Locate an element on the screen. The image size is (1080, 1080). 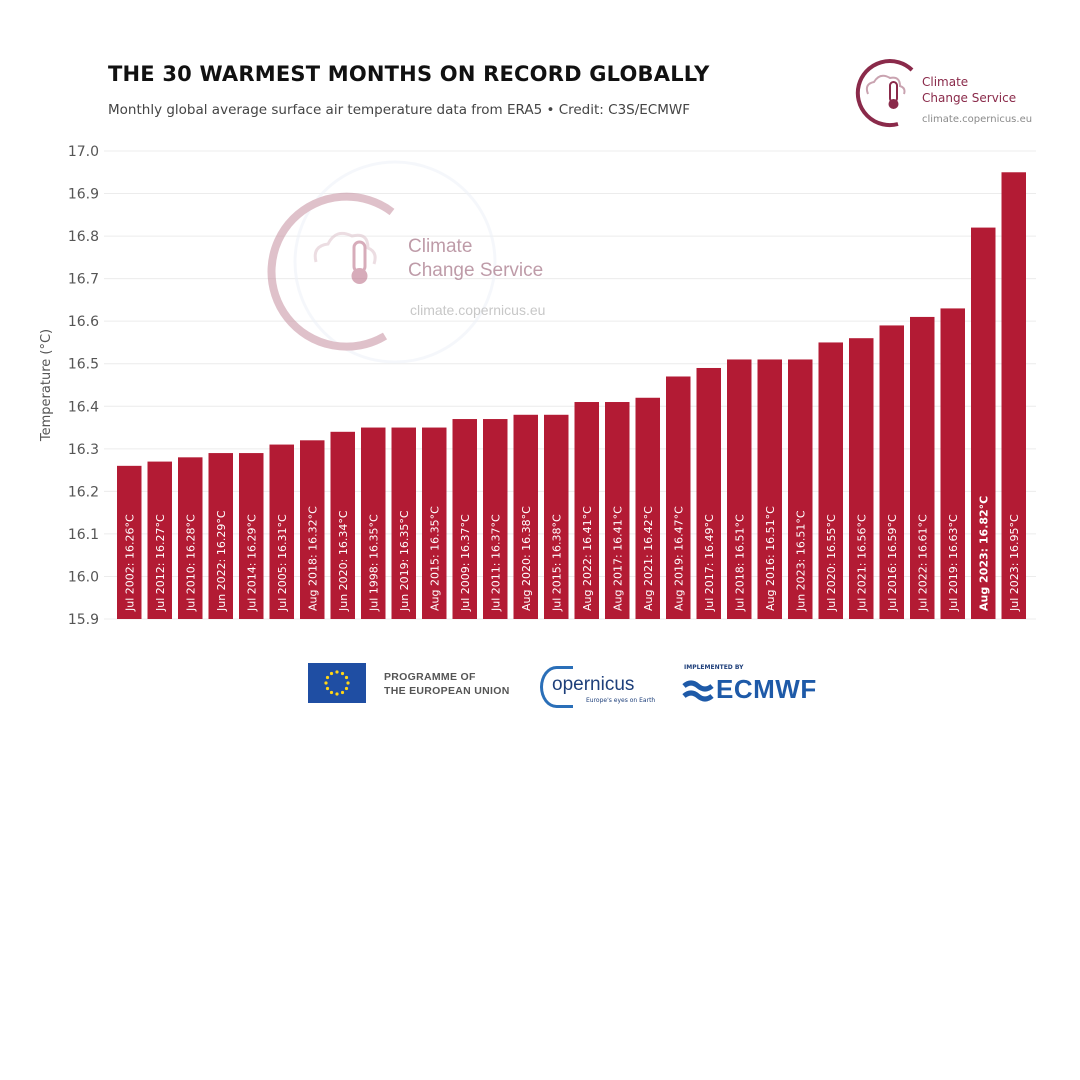
ecmwf-logo: IMPLEMENTED BY ECMWF is located at coordinates (767, 686).